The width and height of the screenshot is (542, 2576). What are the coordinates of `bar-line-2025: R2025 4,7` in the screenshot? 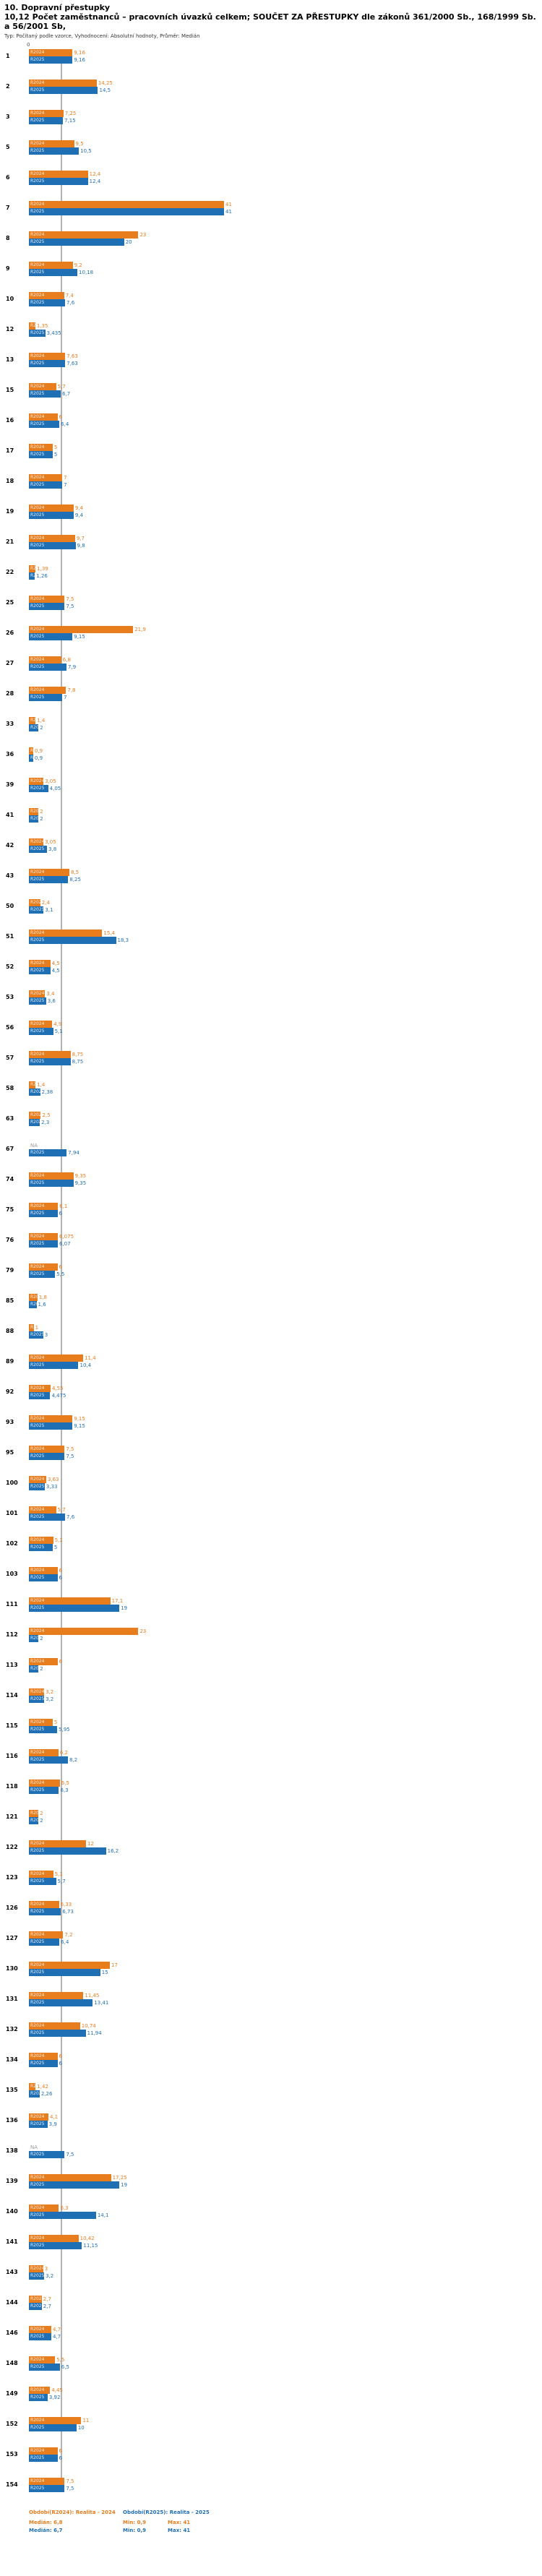 It's located at (285, 2336).